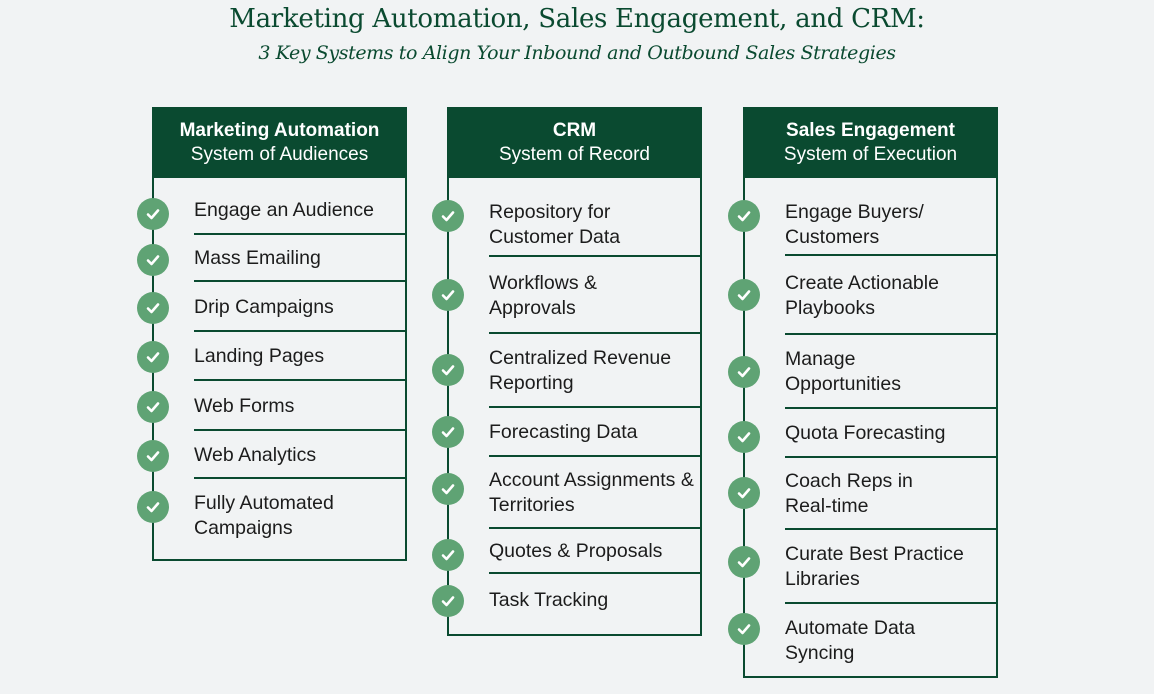 This screenshot has height=694, width=1154. I want to click on column-title: CRM, so click(574, 130).